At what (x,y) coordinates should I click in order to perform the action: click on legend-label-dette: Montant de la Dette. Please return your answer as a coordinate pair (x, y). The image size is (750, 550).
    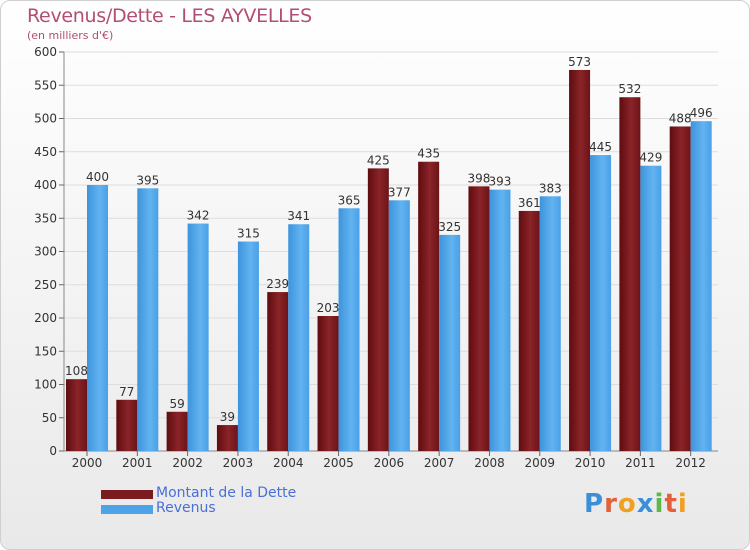
    Looking at the image, I should click on (226, 493).